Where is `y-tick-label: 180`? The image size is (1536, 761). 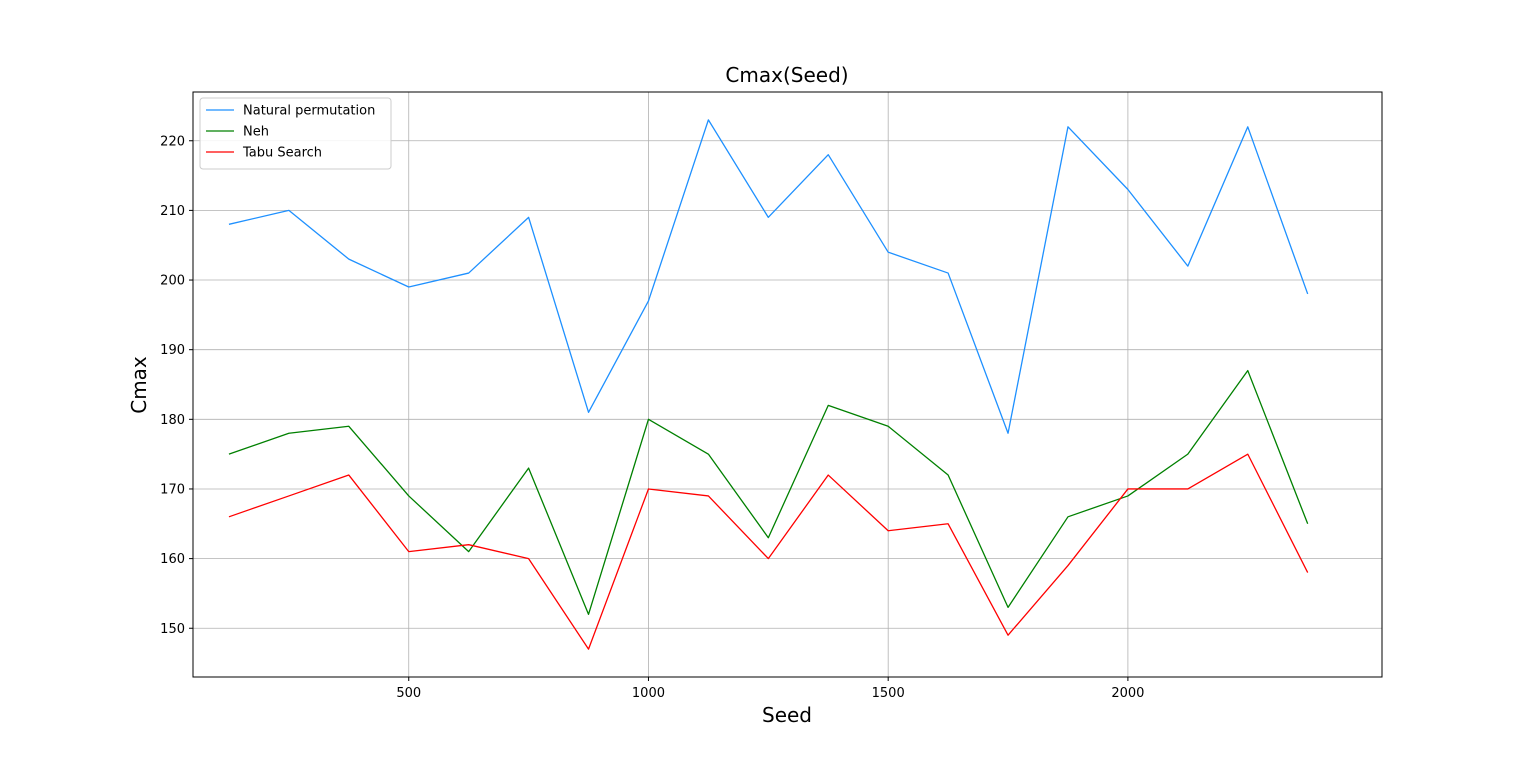 y-tick-label: 180 is located at coordinates (172, 420).